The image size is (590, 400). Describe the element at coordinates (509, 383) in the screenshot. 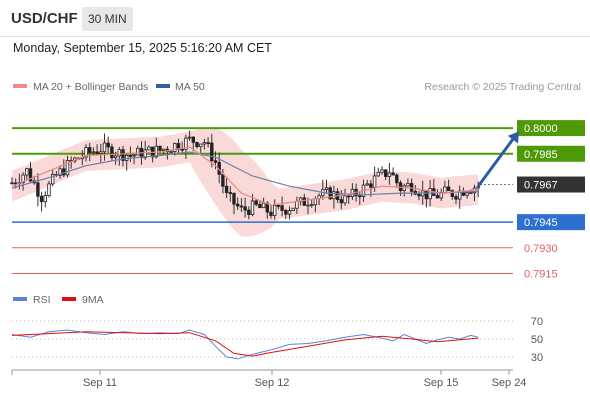

I see `x-tick-label: Sep 24` at that location.